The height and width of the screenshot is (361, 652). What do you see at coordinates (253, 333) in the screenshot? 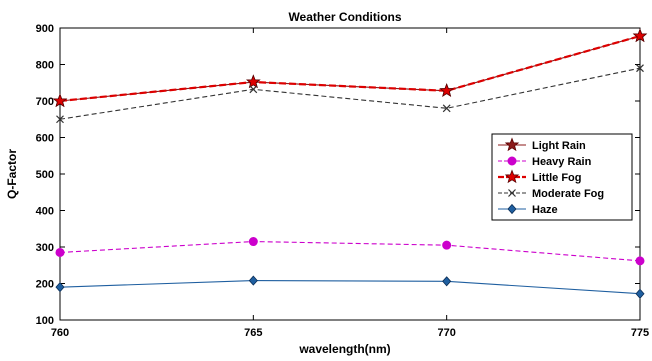
I see `x-tick-label: 765` at bounding box center [253, 333].